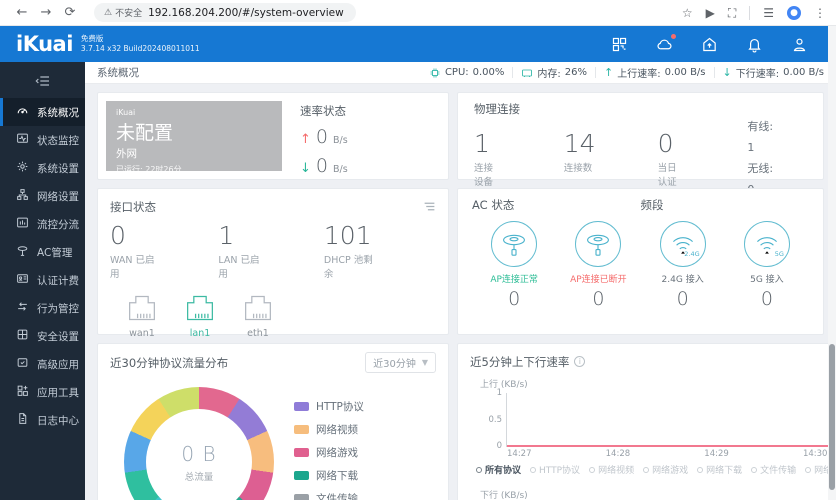 The height and width of the screenshot is (500, 836). Describe the element at coordinates (498, 469) in the screenshot. I see `series-toggle-所有协议: 所有协议` at that location.